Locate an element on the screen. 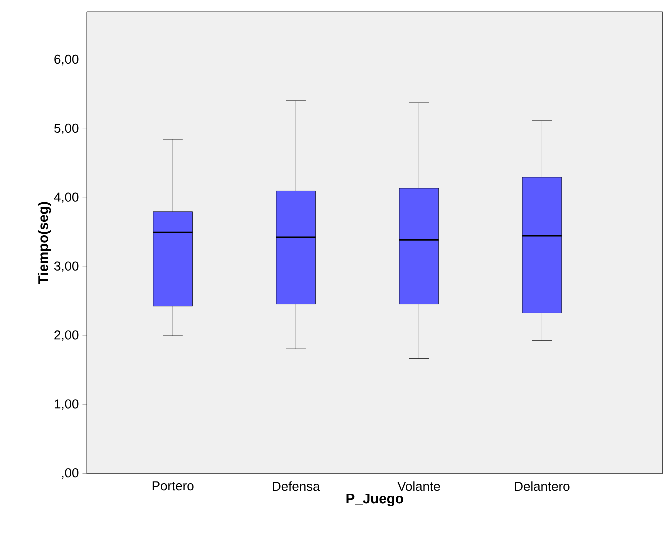 The width and height of the screenshot is (663, 544). x-tick-label: Volante is located at coordinates (419, 487).